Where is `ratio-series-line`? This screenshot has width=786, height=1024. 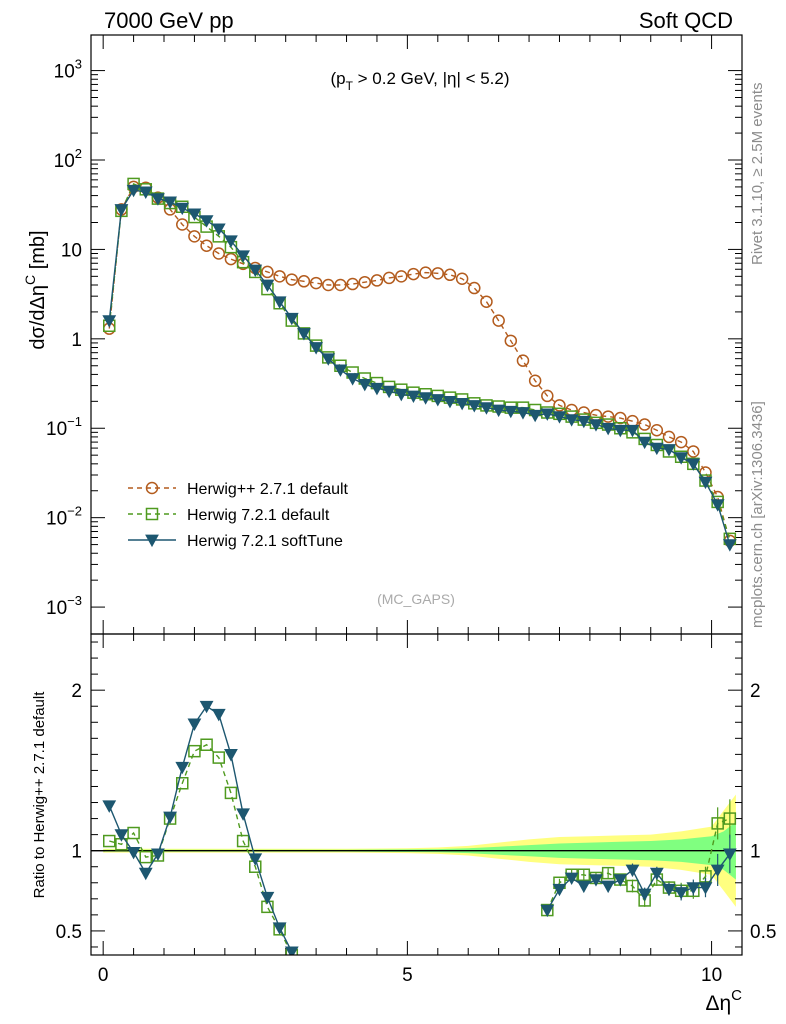
ratio-series-line is located at coordinates (201, 849).